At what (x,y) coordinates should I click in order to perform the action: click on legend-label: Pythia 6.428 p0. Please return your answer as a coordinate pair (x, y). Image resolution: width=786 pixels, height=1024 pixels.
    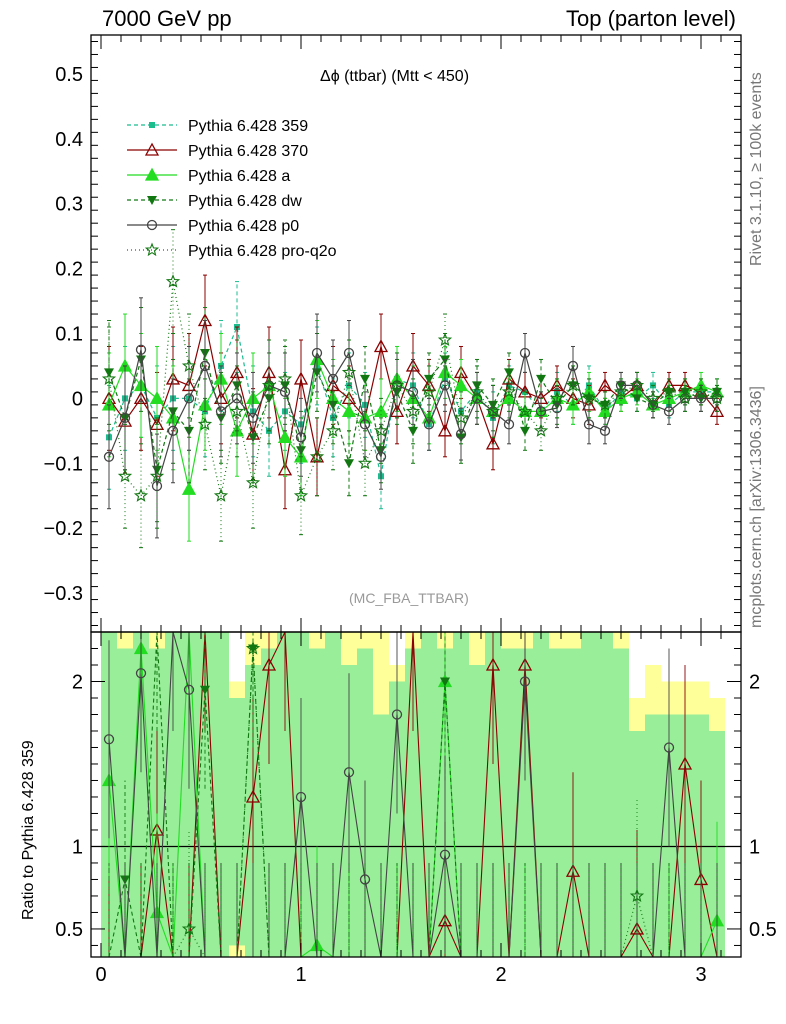
    Looking at the image, I should click on (243, 226).